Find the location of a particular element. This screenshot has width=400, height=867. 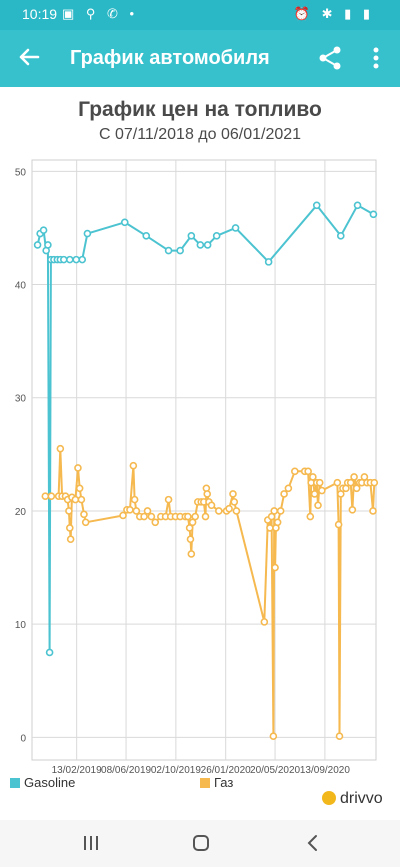

status-notification-icons: ▣ ⚲ ✆ • is located at coordinates (100, 13).